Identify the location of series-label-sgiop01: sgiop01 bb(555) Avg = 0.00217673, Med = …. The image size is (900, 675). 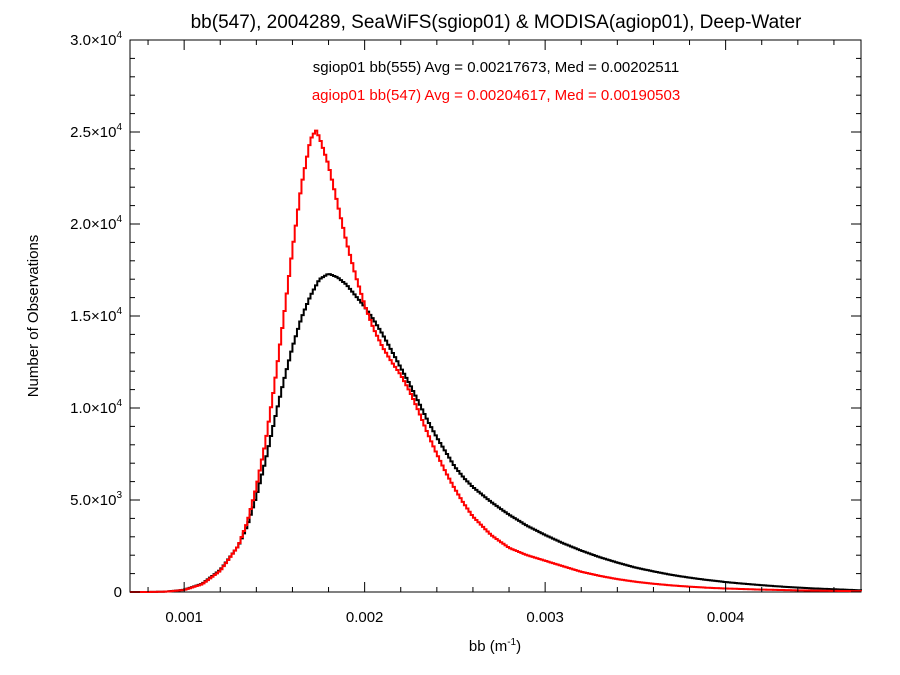
(496, 67).